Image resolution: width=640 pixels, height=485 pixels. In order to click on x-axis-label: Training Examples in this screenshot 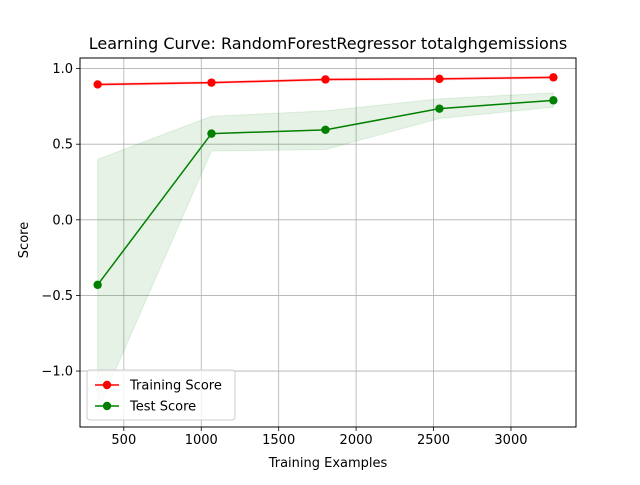, I will do `click(328, 463)`.